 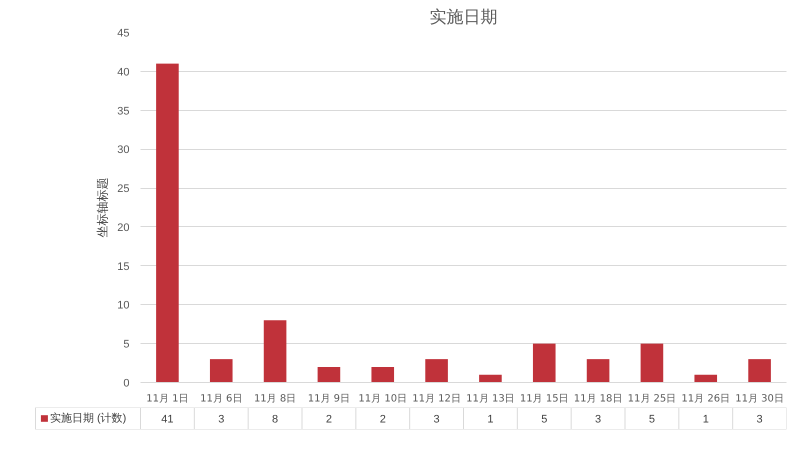 What do you see at coordinates (126, 384) in the screenshot?
I see `y-tick-label: 0` at bounding box center [126, 384].